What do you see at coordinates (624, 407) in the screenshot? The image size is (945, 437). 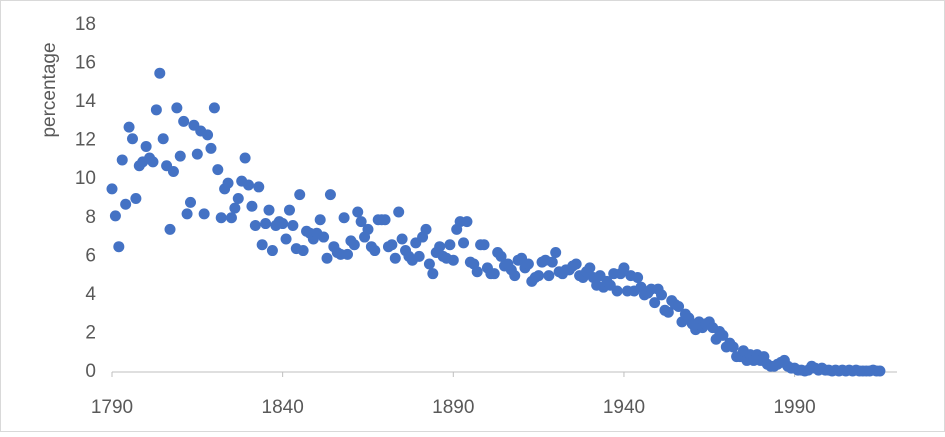 I see `x-tick-label: 1940` at bounding box center [624, 407].